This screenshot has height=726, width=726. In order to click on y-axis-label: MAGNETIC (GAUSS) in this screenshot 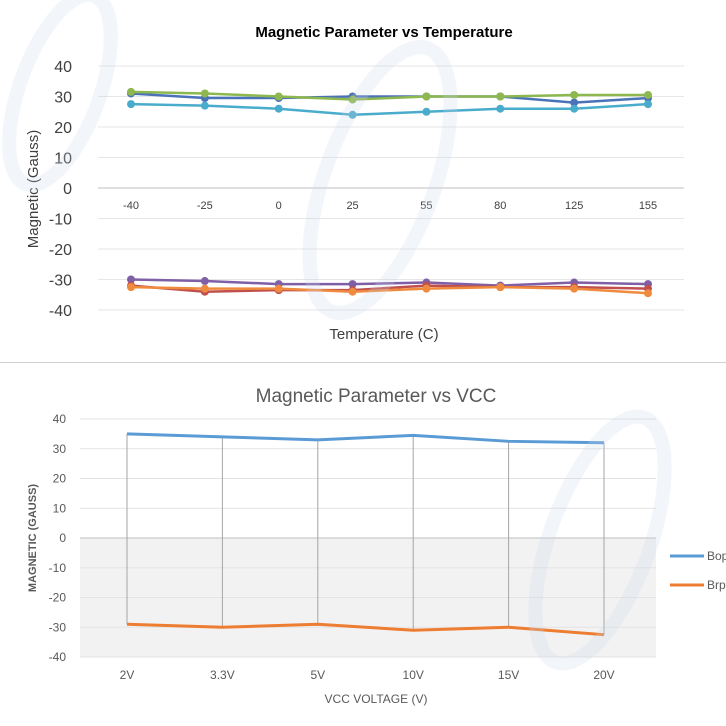, I will do `click(33, 538)`.